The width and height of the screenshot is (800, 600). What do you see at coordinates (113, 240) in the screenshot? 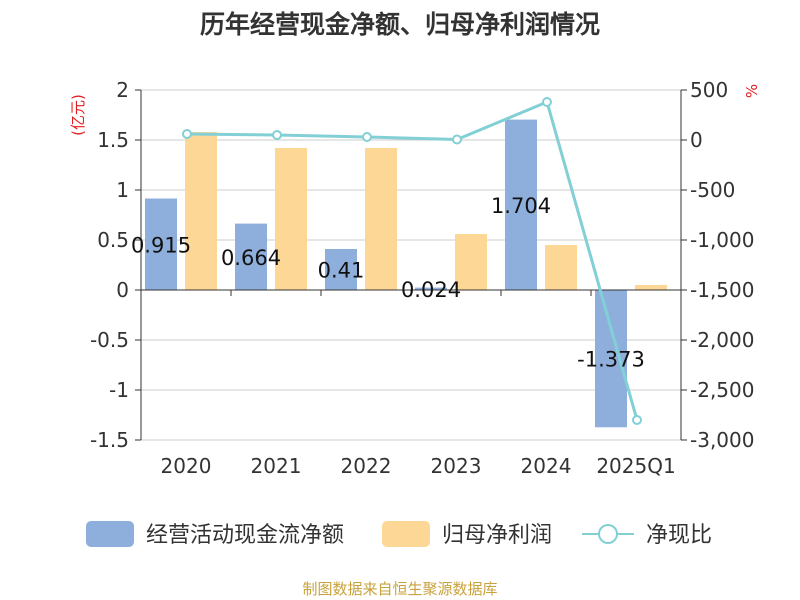
I see `y-left-tick-label: 0.5` at bounding box center [113, 240].